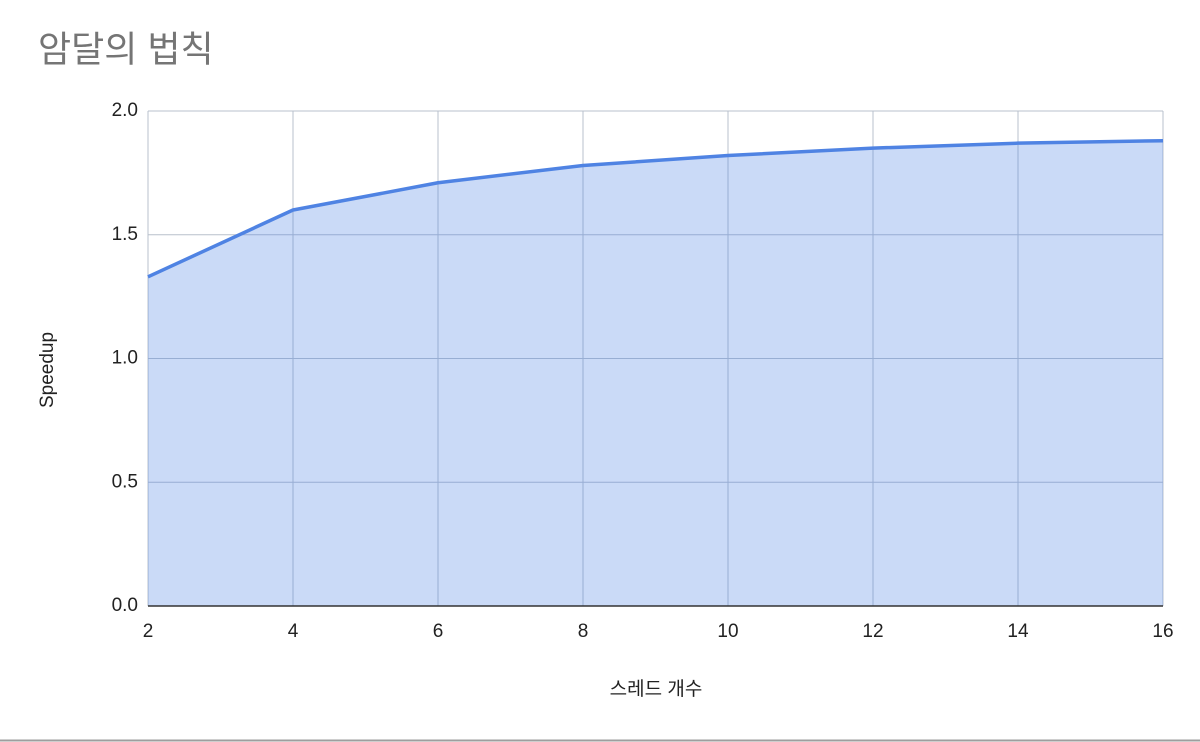 The image size is (1200, 742). What do you see at coordinates (125, 481) in the screenshot?
I see `y-tick-label: 0.5` at bounding box center [125, 481].